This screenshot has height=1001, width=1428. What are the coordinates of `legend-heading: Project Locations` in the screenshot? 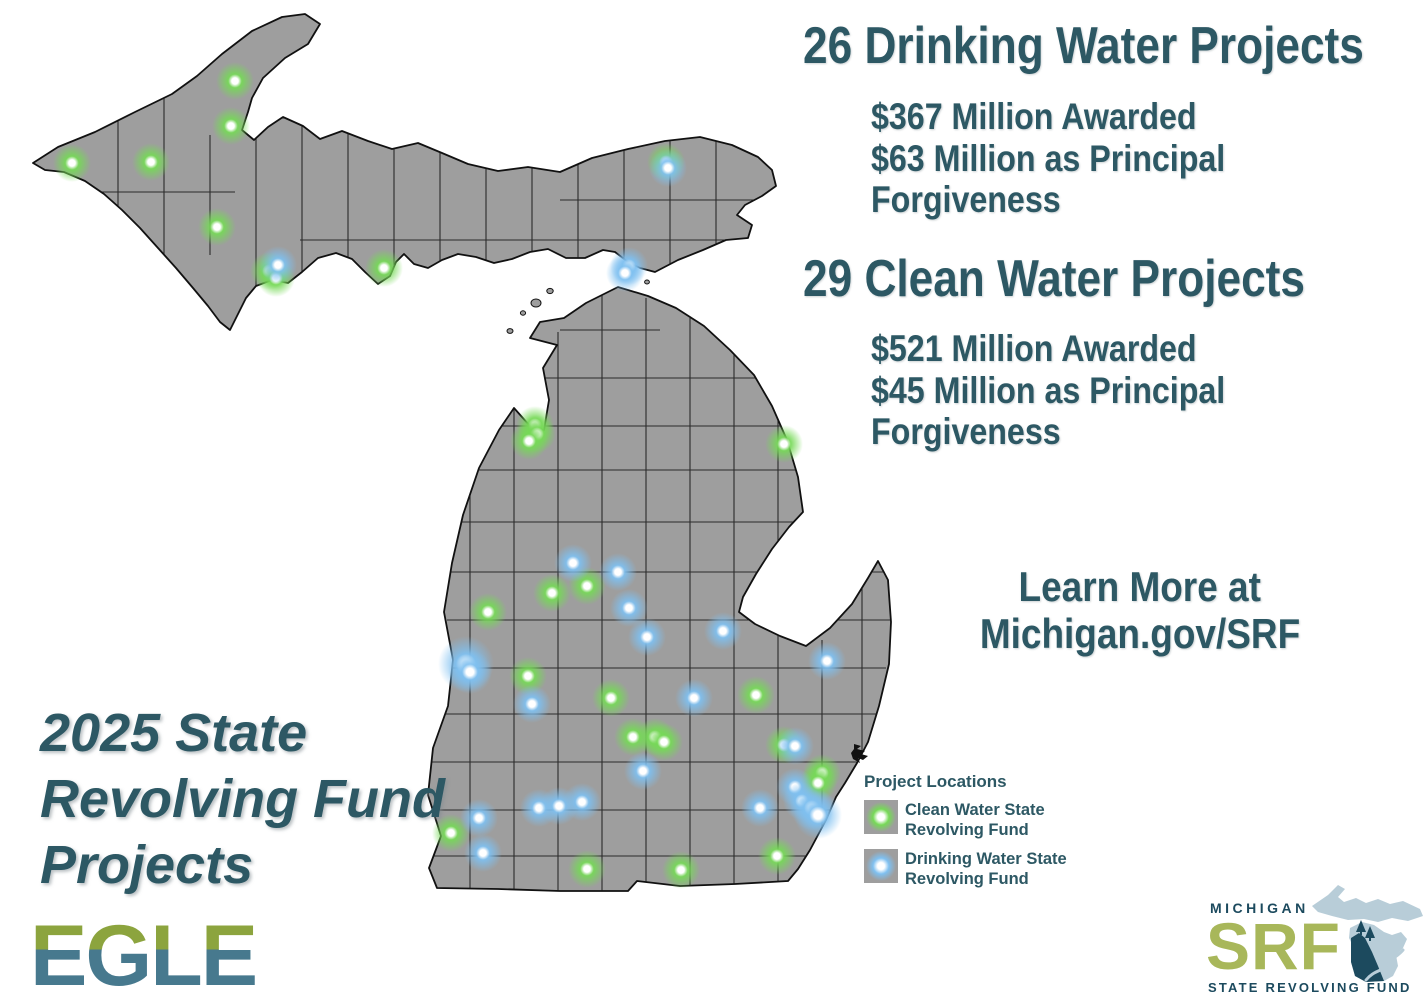 It's located at (935, 781).